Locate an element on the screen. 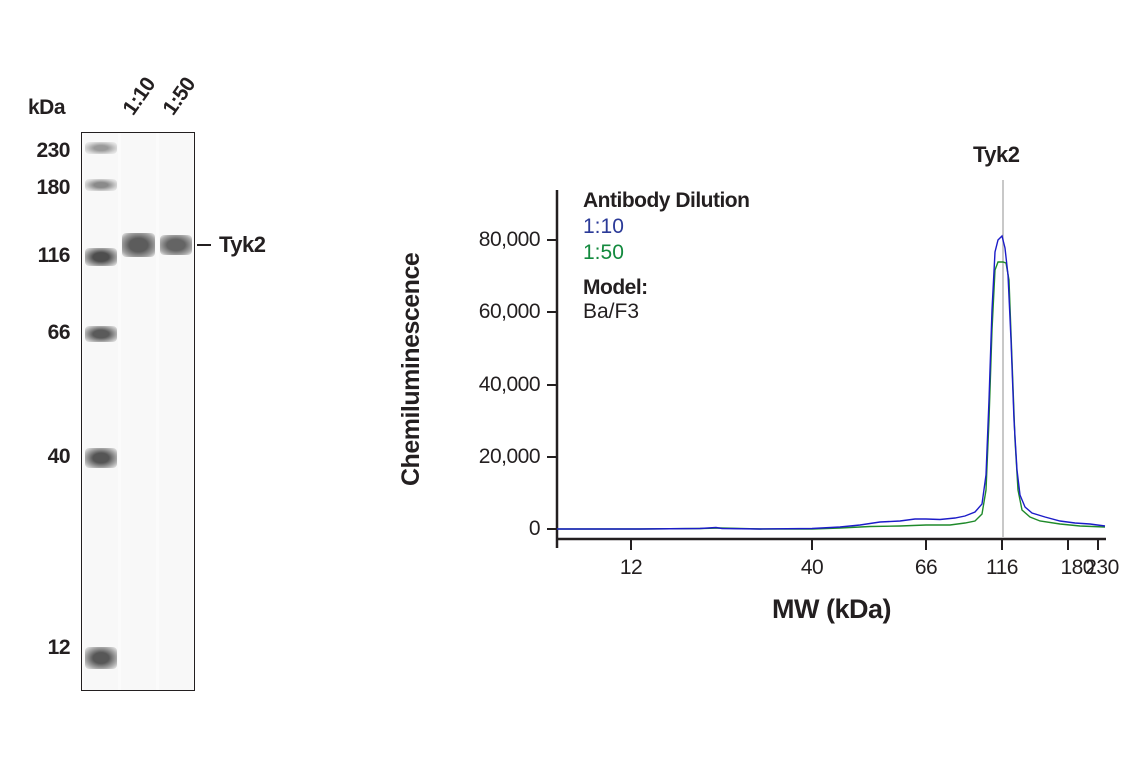 This screenshot has height=768, width=1141. ladder-66: 66 is located at coordinates (59, 332).